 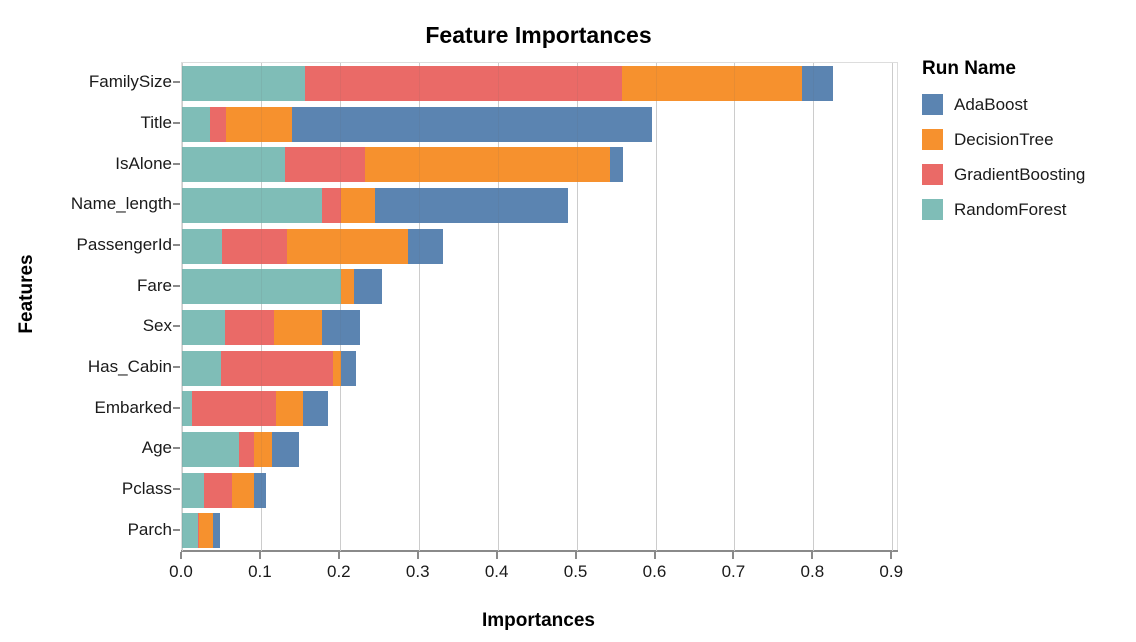 What do you see at coordinates (130, 82) in the screenshot?
I see `y-tick-label: FamilySize` at bounding box center [130, 82].